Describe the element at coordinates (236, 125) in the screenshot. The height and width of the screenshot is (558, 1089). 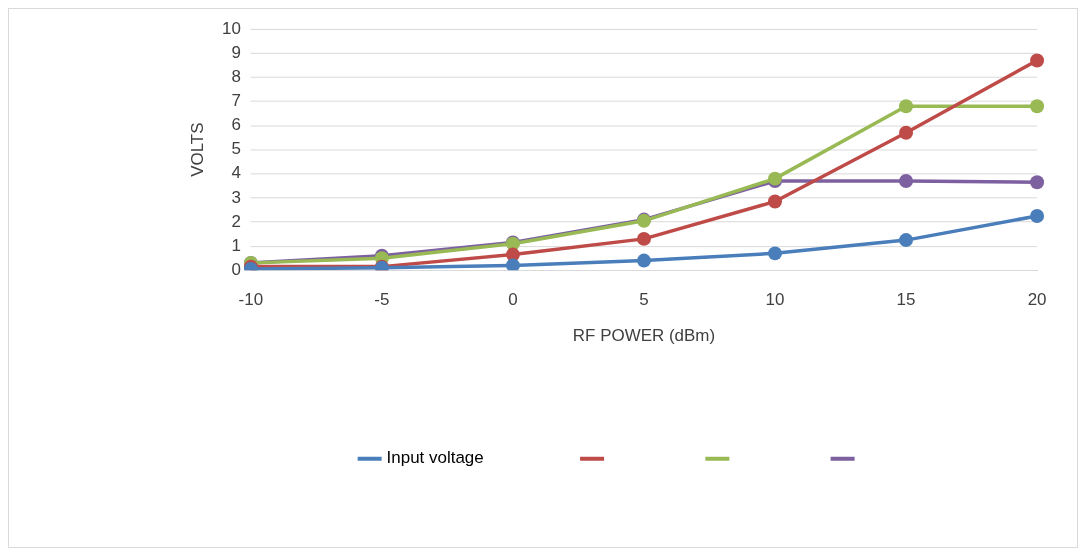
I see `y-tick-label: 6` at that location.